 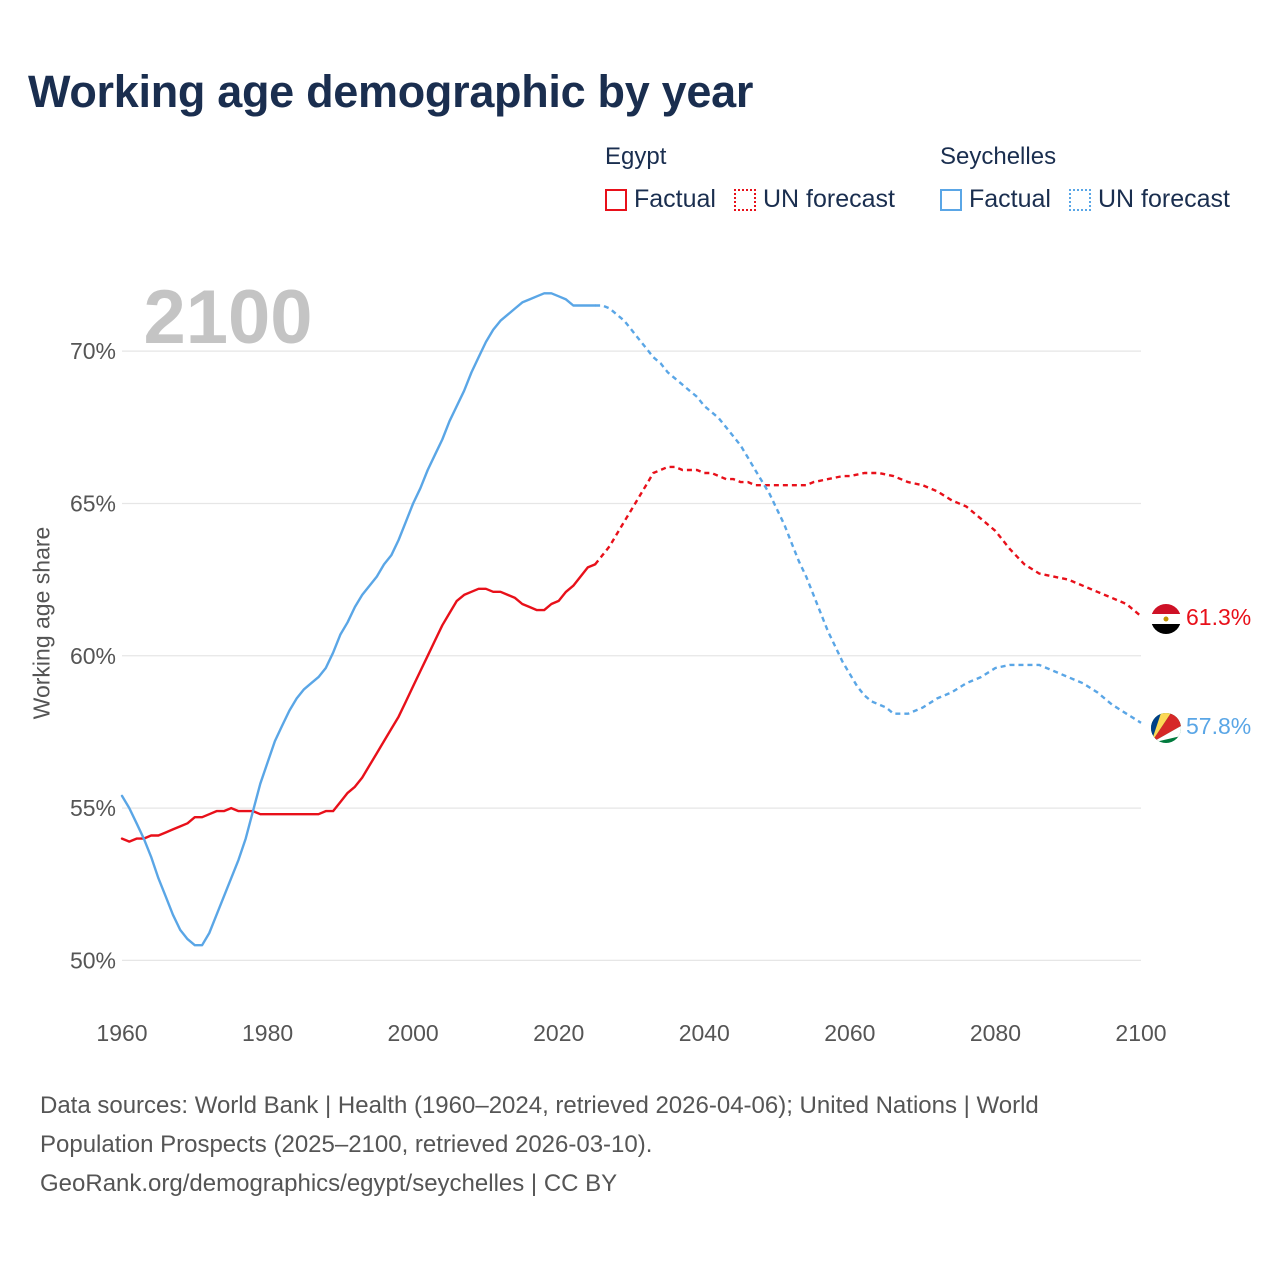 I want to click on legend-seychelles-forecast: UN forecast, so click(x=1149, y=199).